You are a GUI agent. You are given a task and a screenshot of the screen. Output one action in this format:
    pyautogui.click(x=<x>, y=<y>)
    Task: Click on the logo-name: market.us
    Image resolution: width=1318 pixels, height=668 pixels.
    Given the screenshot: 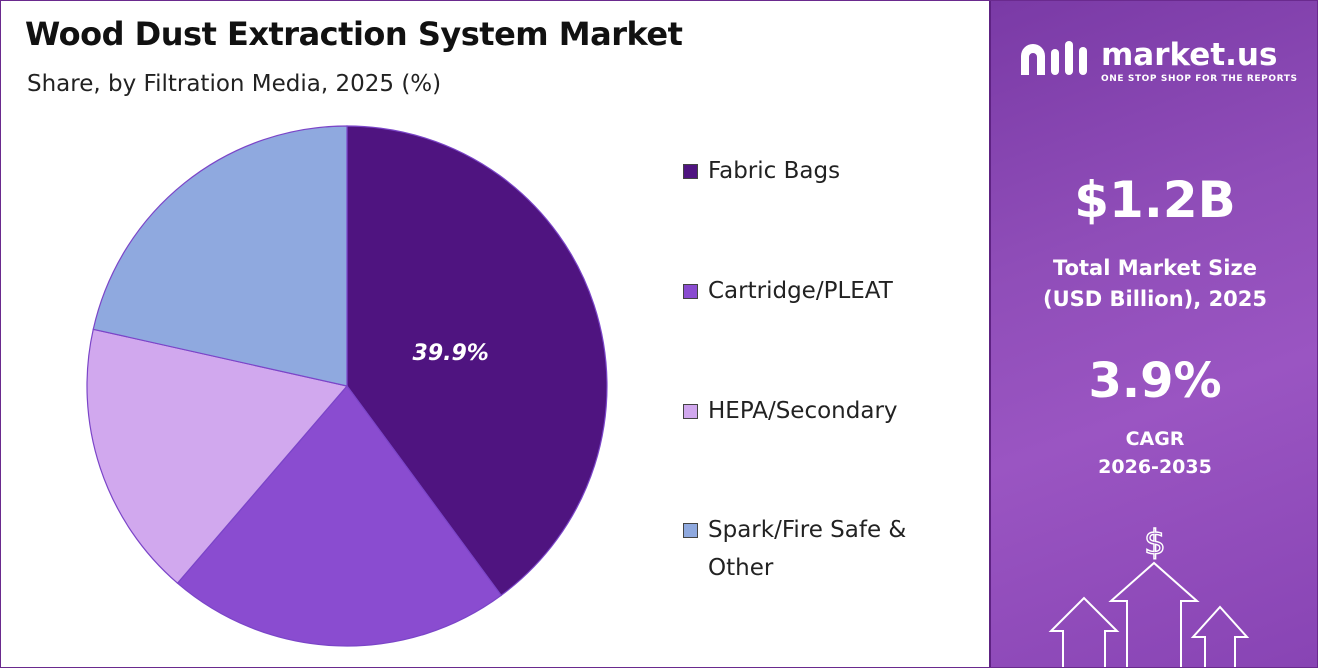 What is the action you would take?
    pyautogui.click(x=1189, y=55)
    